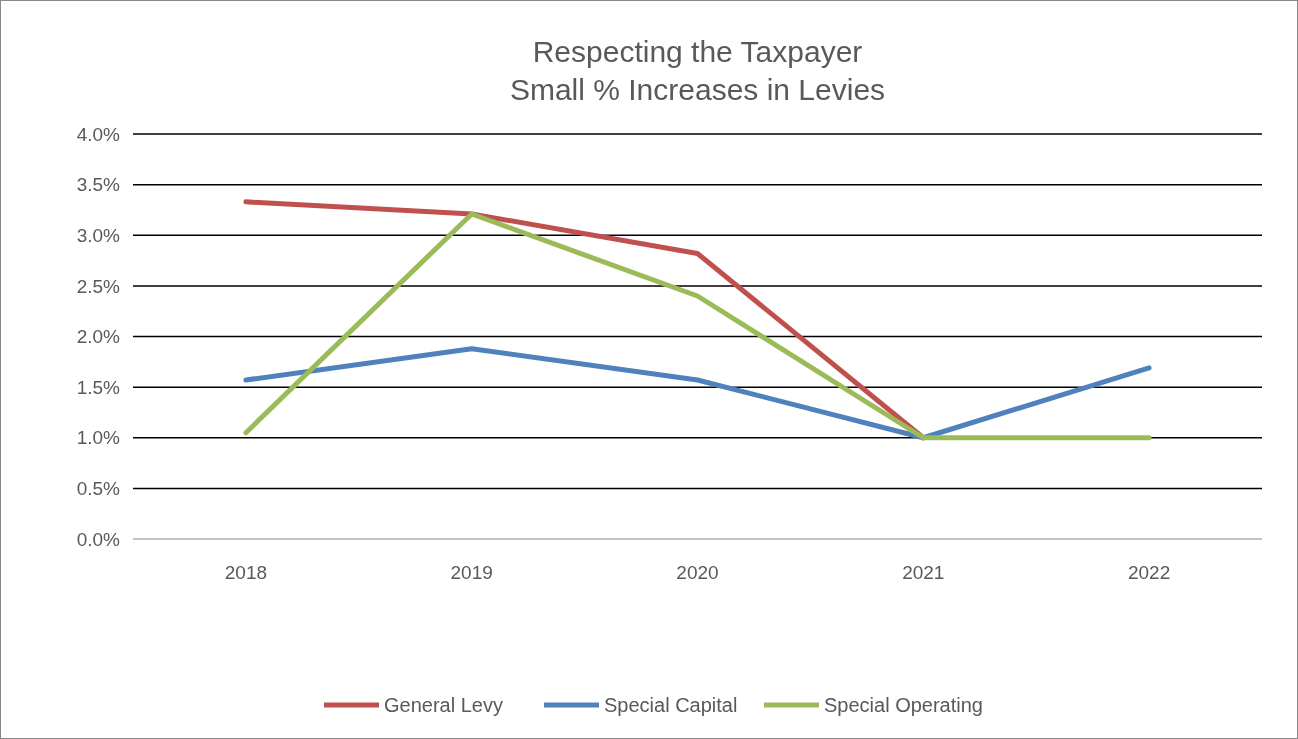 Image resolution: width=1298 pixels, height=739 pixels. Describe the element at coordinates (1149, 572) in the screenshot. I see `x-tick-label: 2022` at that location.